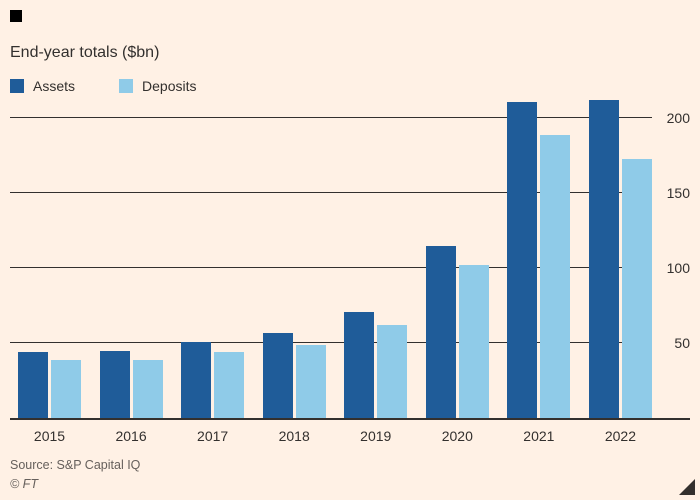 This screenshot has height=500, width=700. Describe the element at coordinates (277, 375) in the screenshot. I see `bar-assets-2018` at that location.